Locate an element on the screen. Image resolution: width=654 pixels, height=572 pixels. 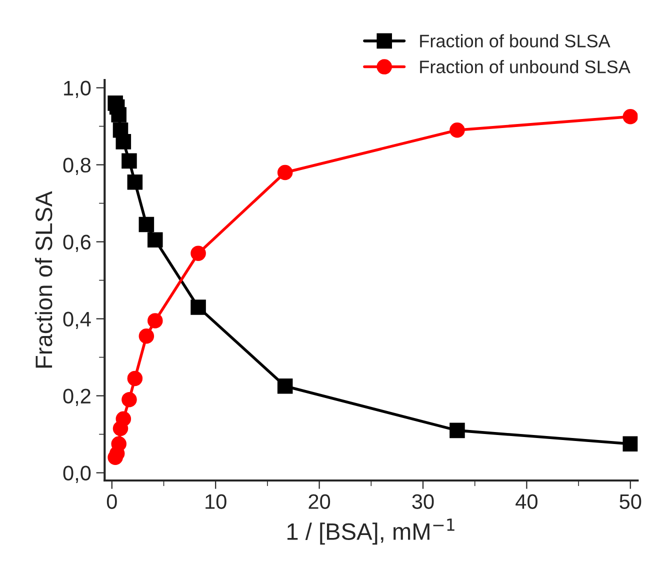
x-tick-label: 20 is located at coordinates (319, 501).